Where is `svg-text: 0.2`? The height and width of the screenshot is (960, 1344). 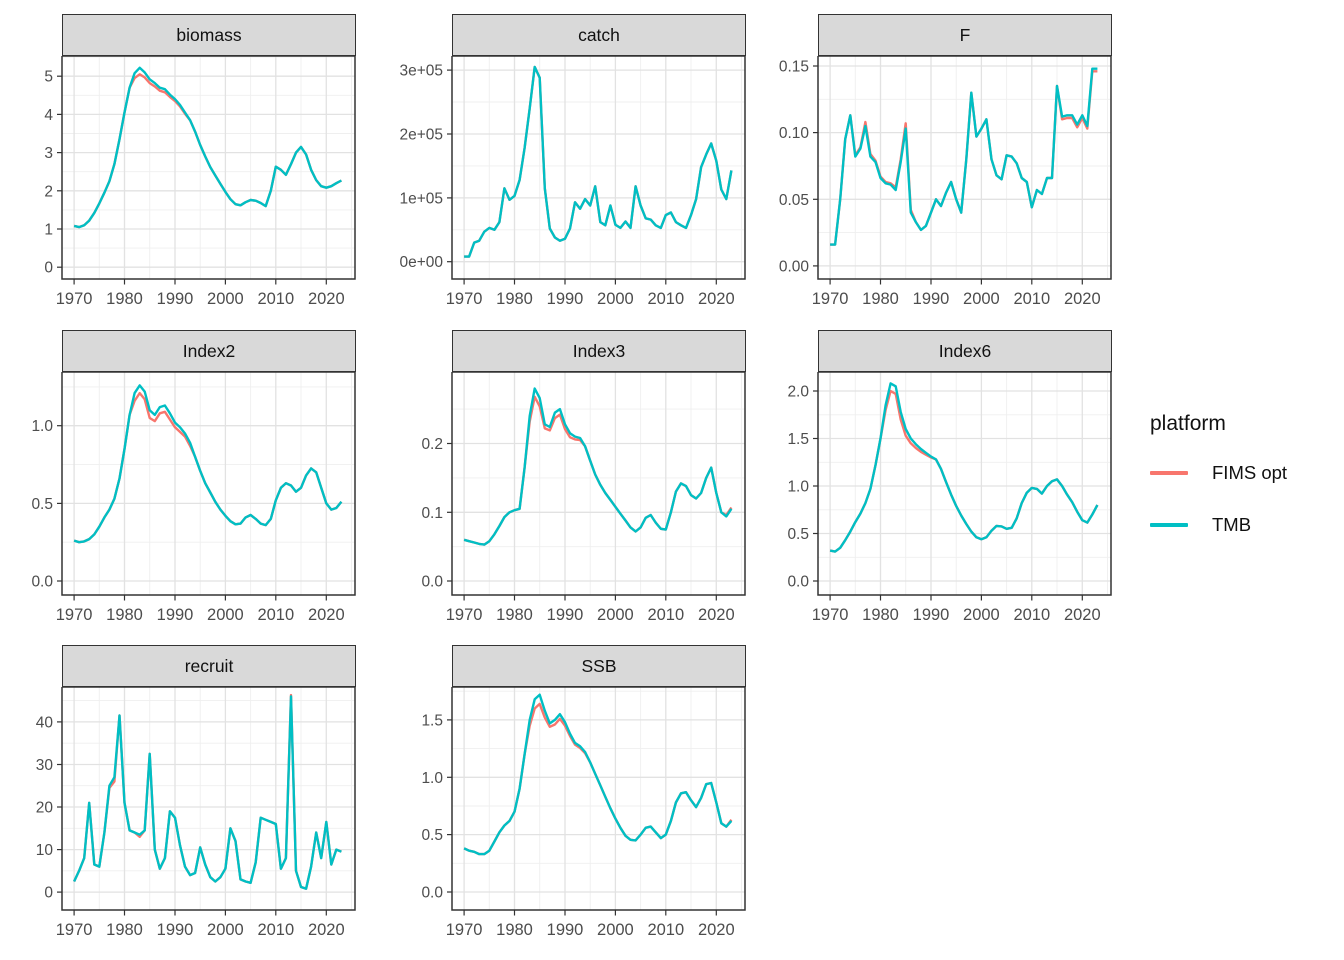
svg-text: 0.2 is located at coordinates (432, 444).